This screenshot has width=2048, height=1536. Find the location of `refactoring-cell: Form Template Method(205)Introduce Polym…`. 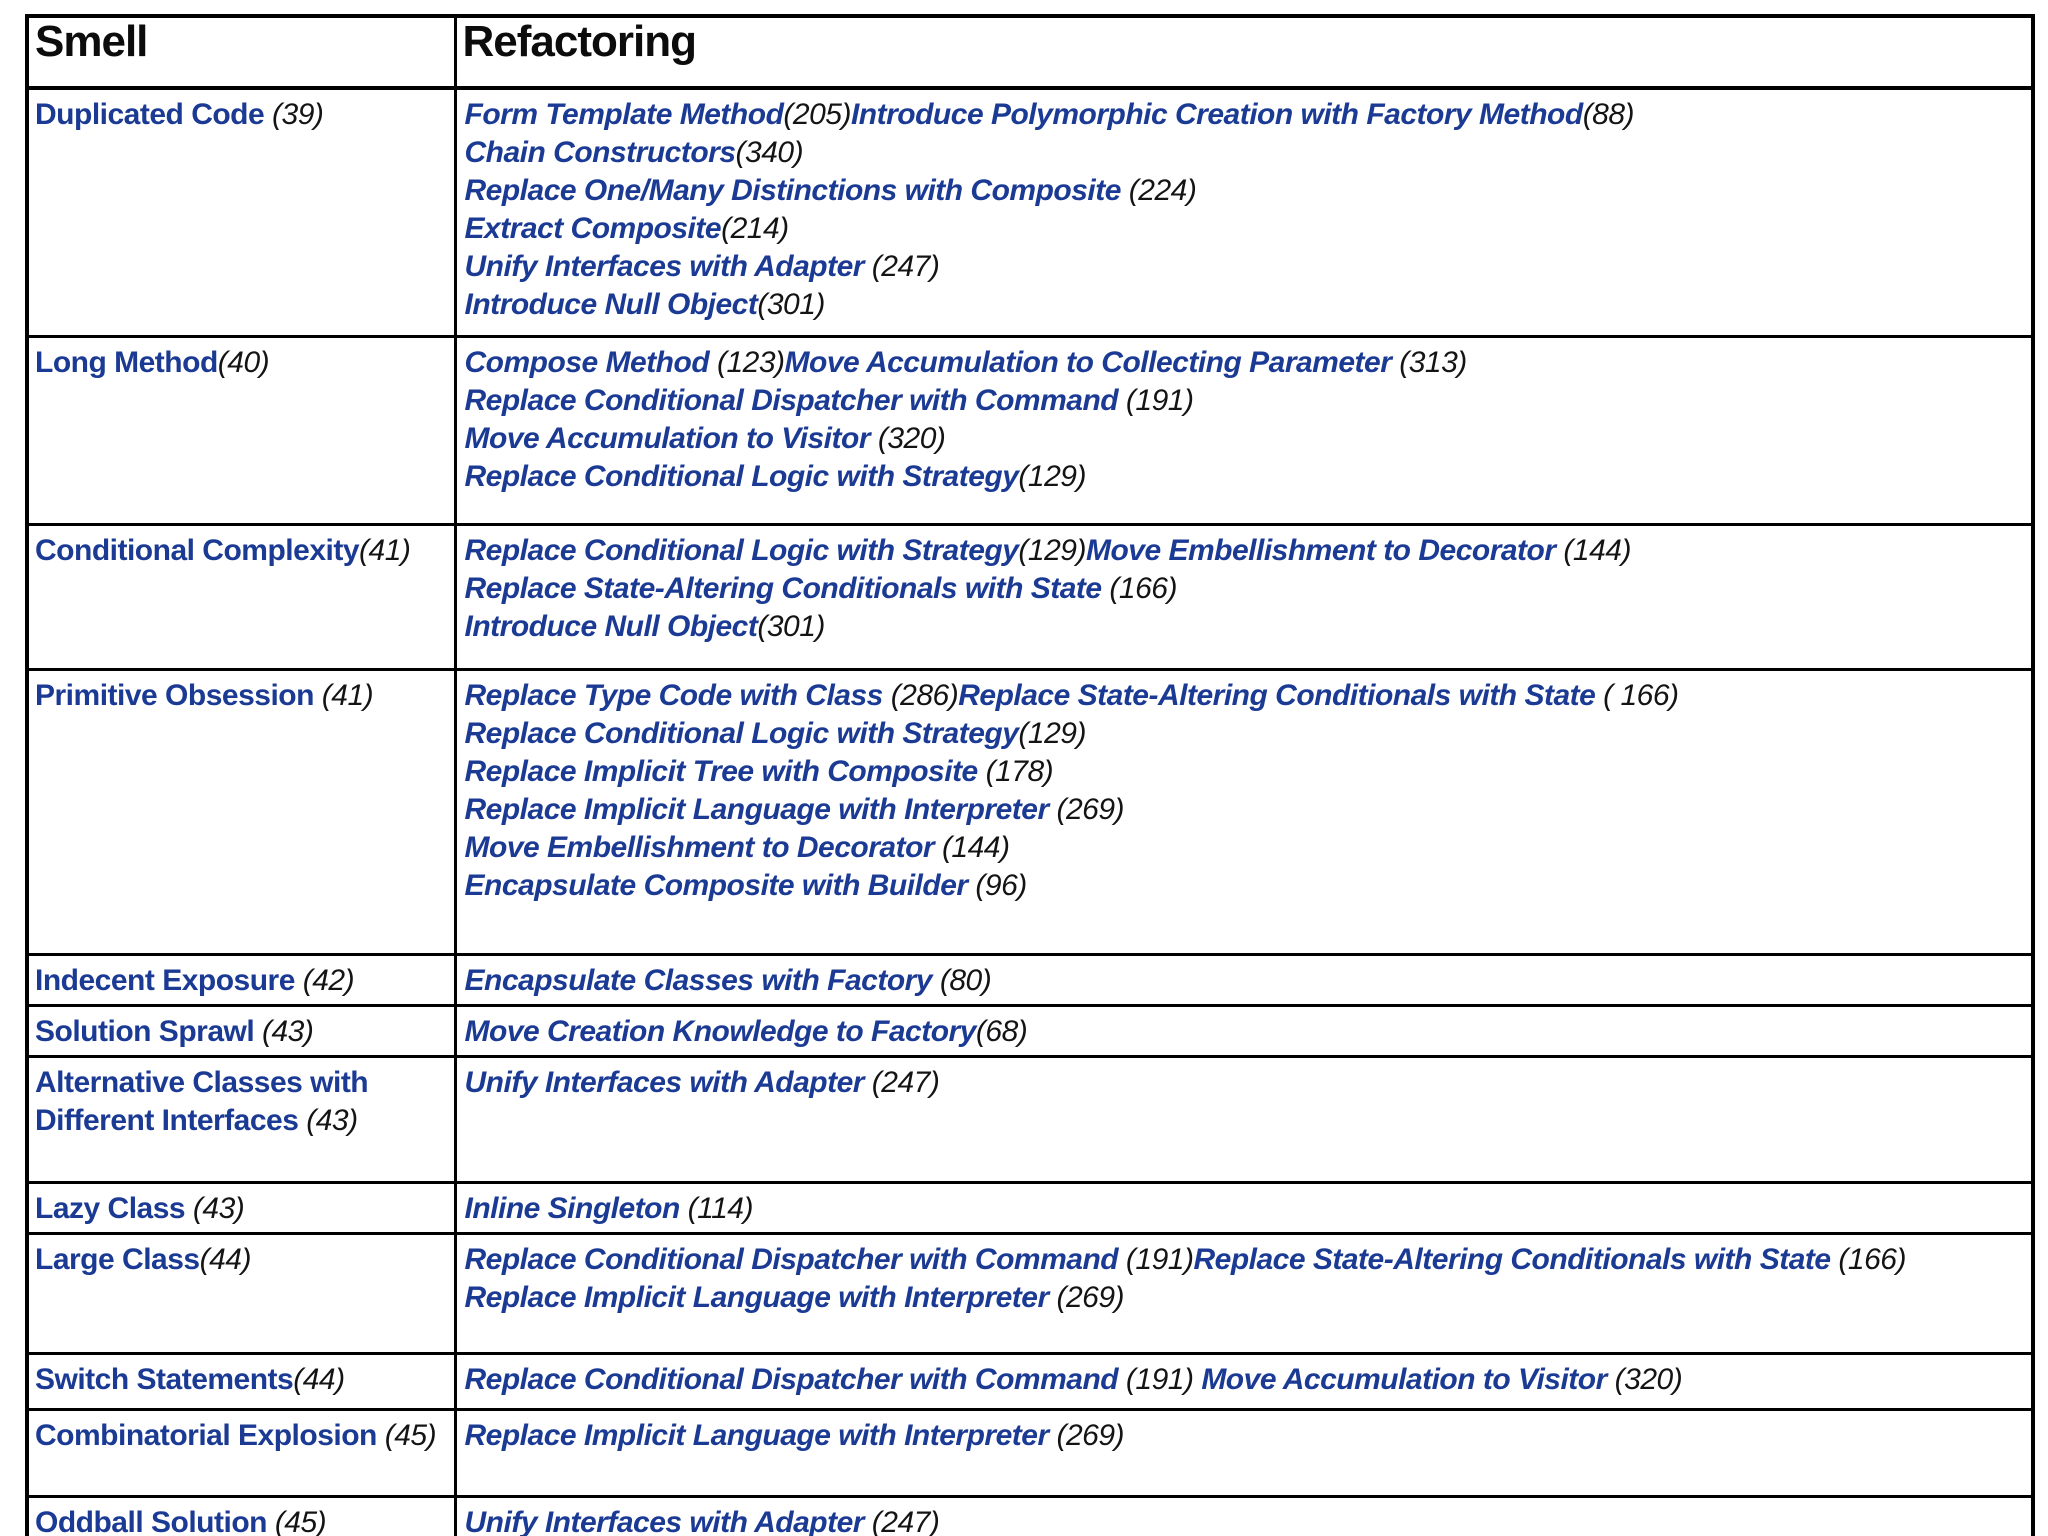

refactoring-cell: Form Template Method(205)Introduce Polym… is located at coordinates (1244, 212).